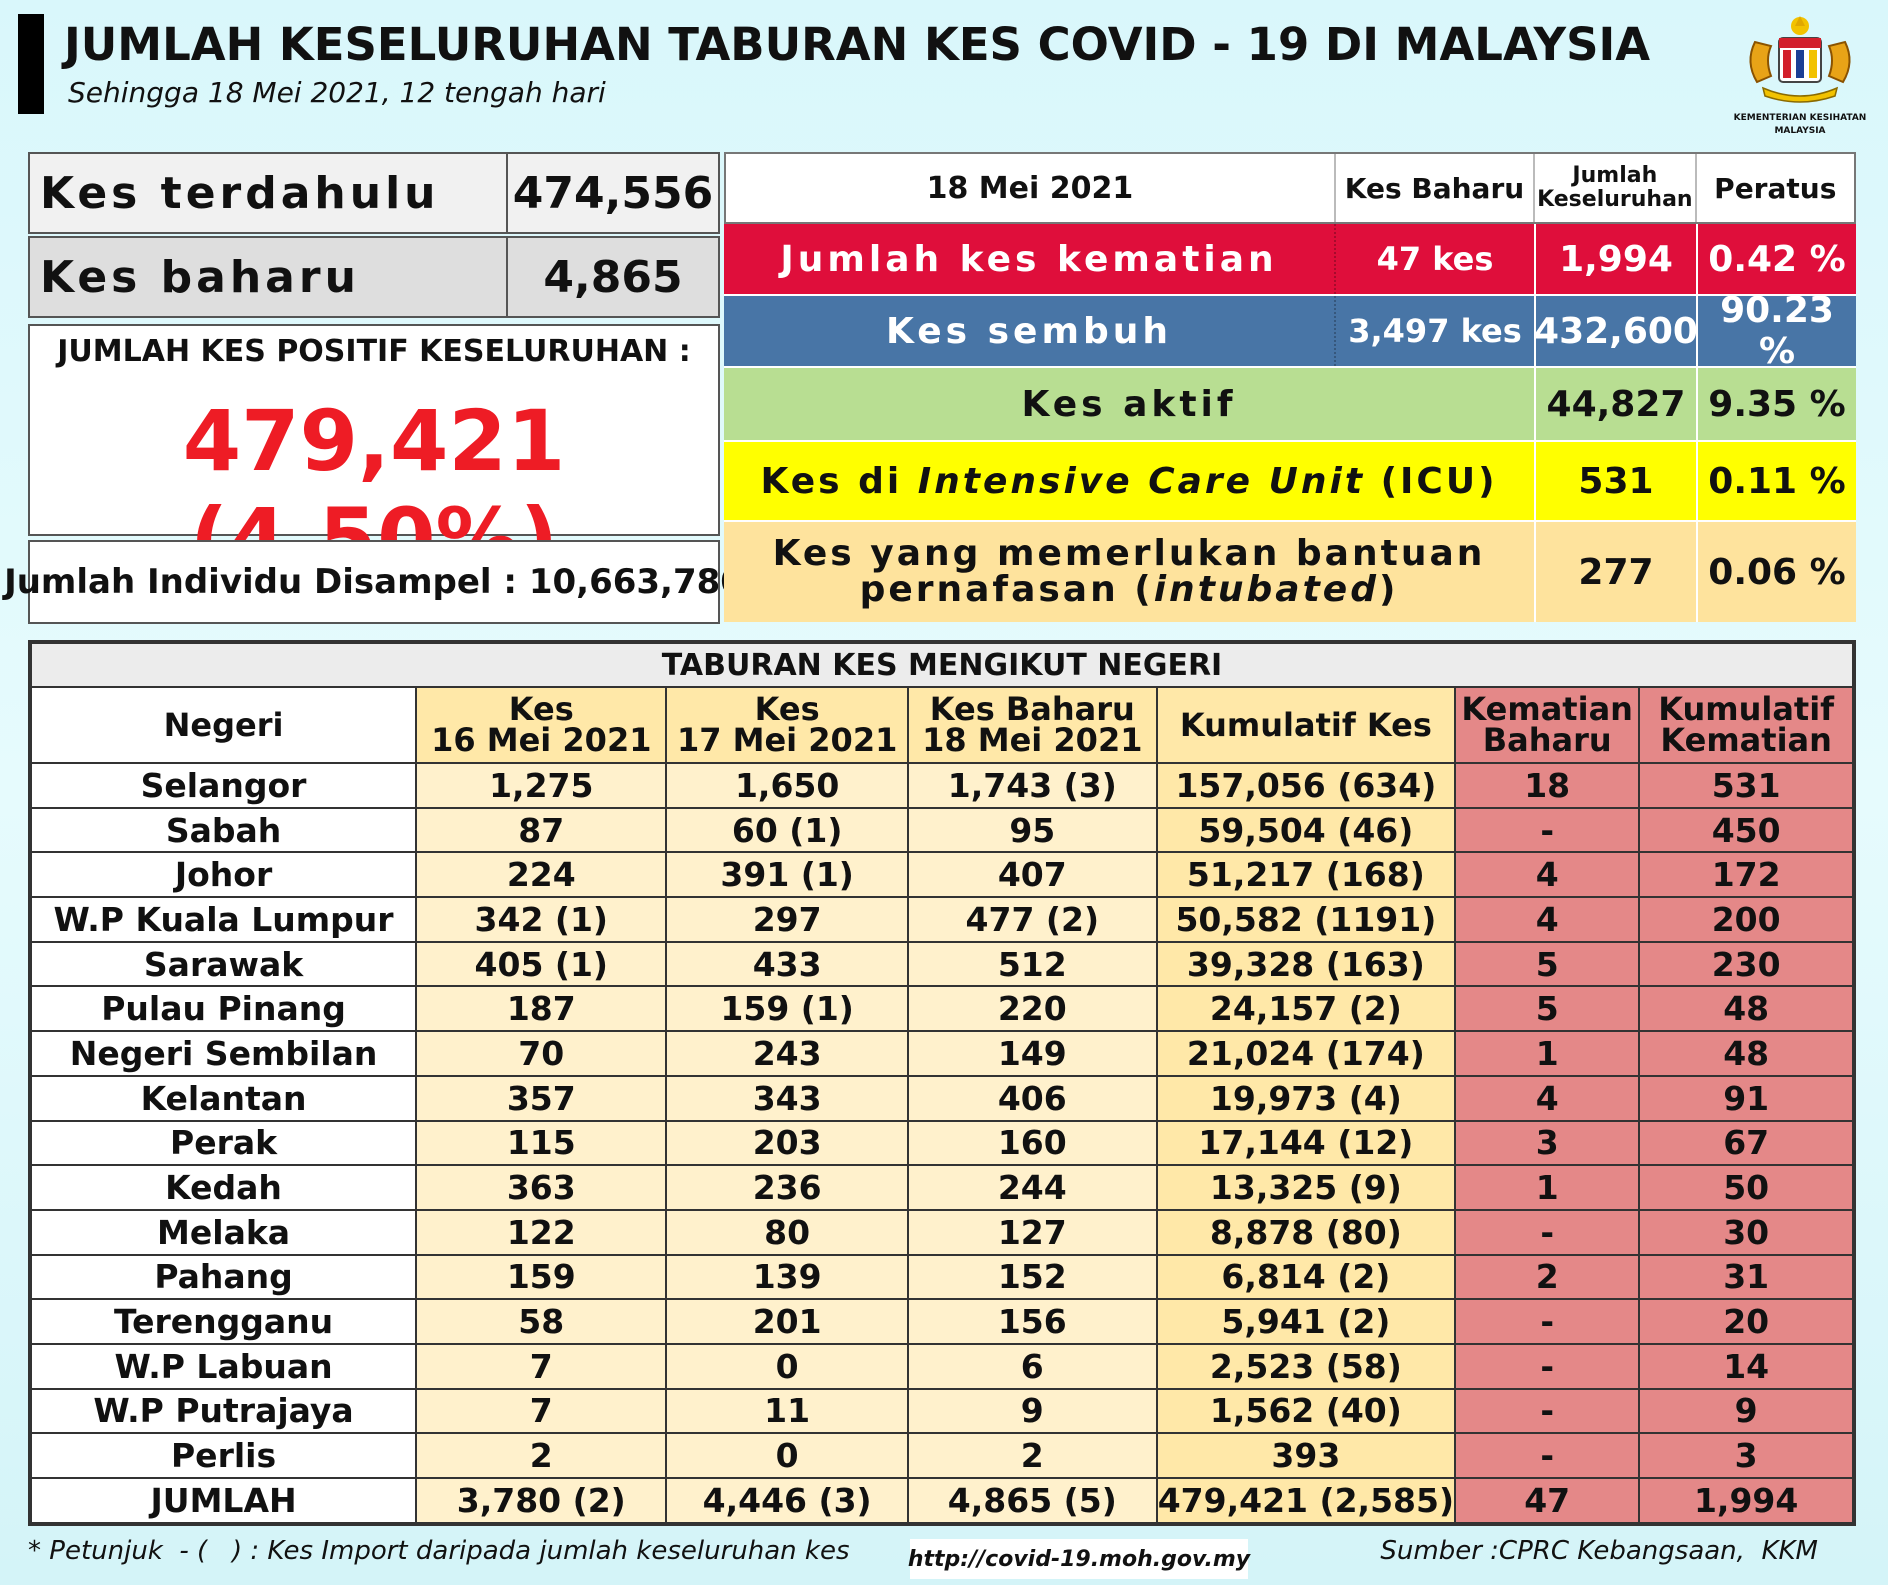 Image resolution: width=1888 pixels, height=1585 pixels. What do you see at coordinates (1032, 919) in the screenshot?
I see `cell-cases-18-may: 477 (2)` at bounding box center [1032, 919].